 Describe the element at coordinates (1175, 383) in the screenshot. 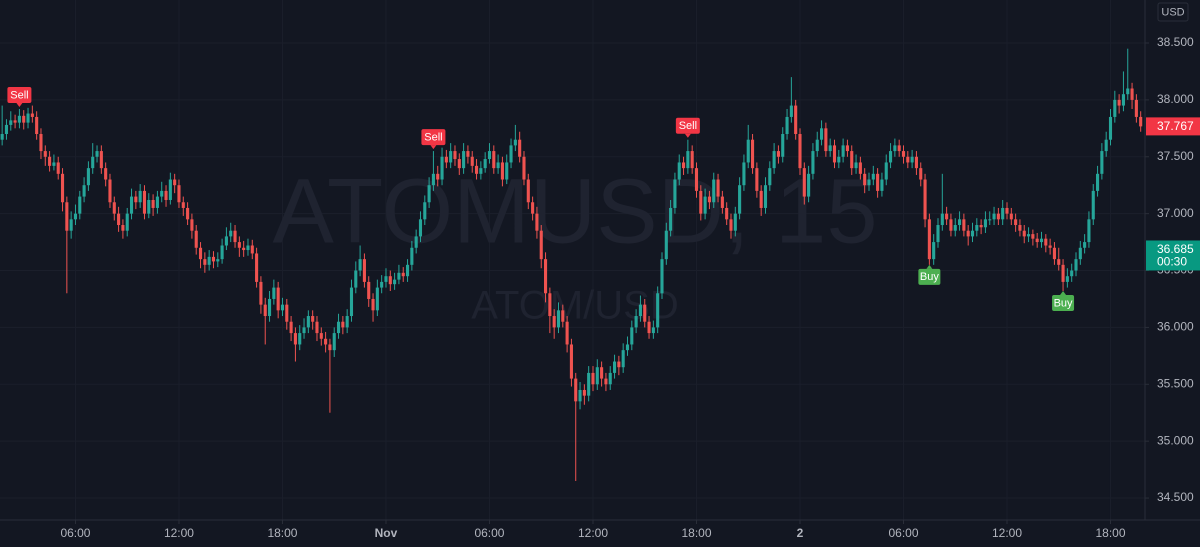

I see `y-tick-label: 35.500` at that location.